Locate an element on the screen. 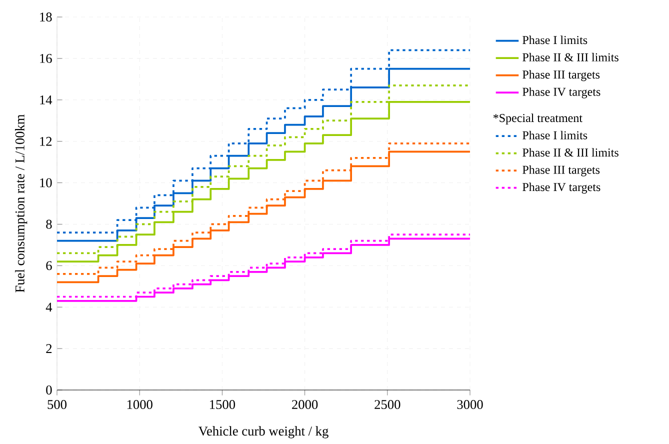  y-tick-label: 14 is located at coordinates (46, 99).